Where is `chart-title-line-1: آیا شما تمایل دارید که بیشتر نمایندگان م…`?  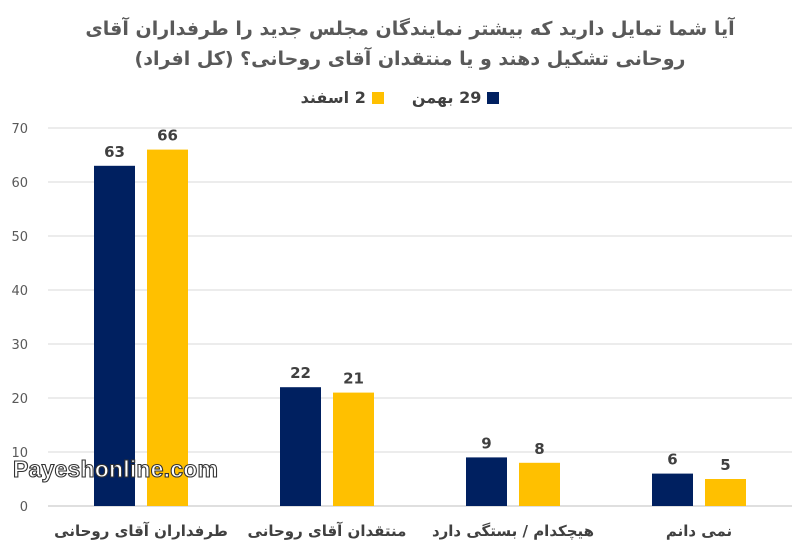
chart-title-line-1: آیا شما تمایل دارید که بیشتر نمایندگان م… is located at coordinates (410, 29).